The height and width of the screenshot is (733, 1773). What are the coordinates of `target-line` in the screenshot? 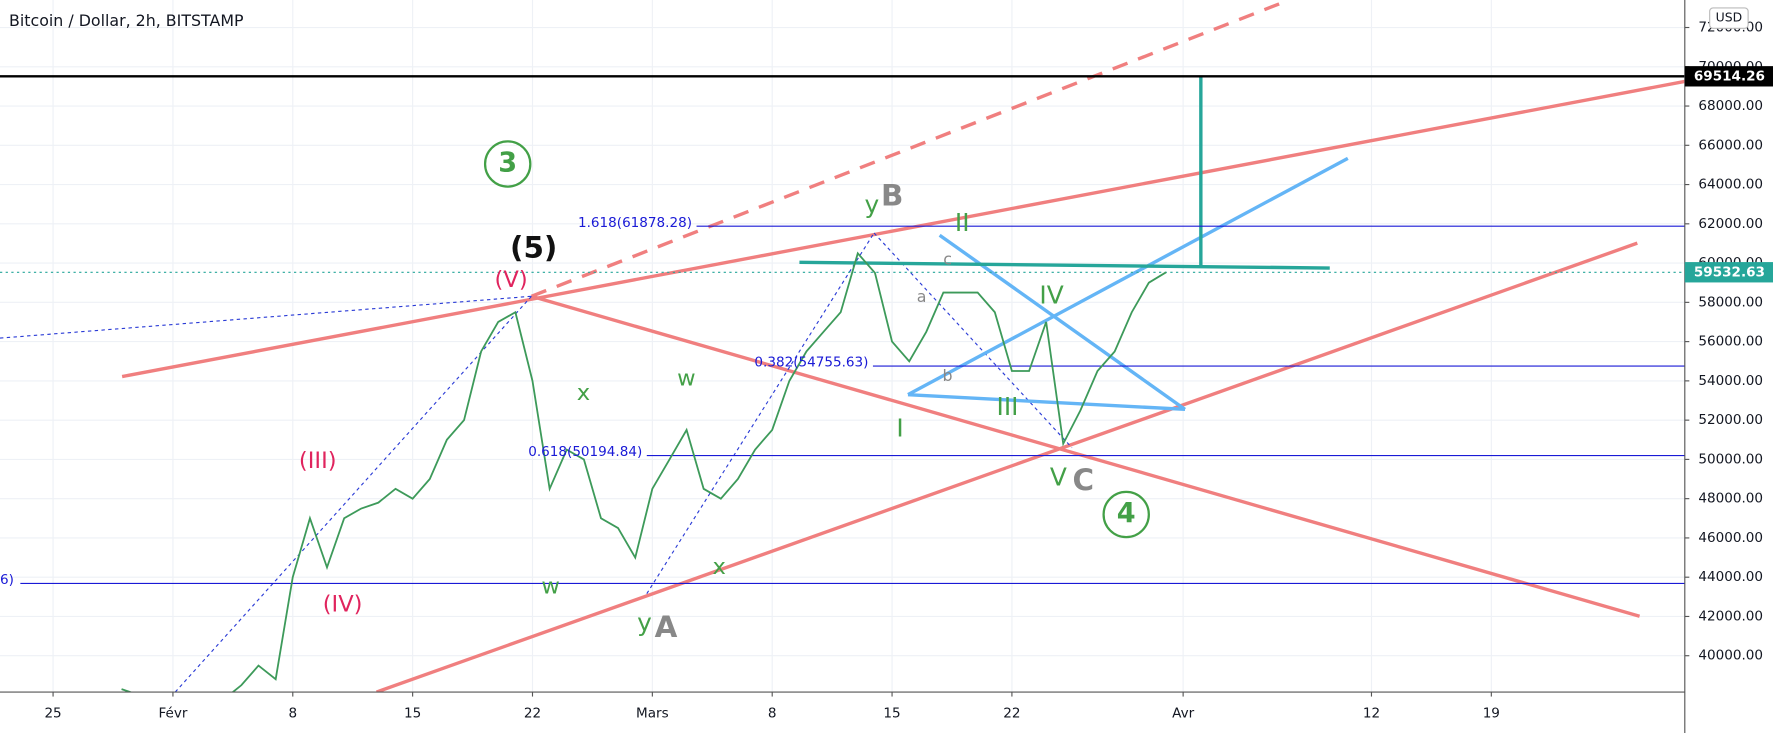 It's located at (1064, 265).